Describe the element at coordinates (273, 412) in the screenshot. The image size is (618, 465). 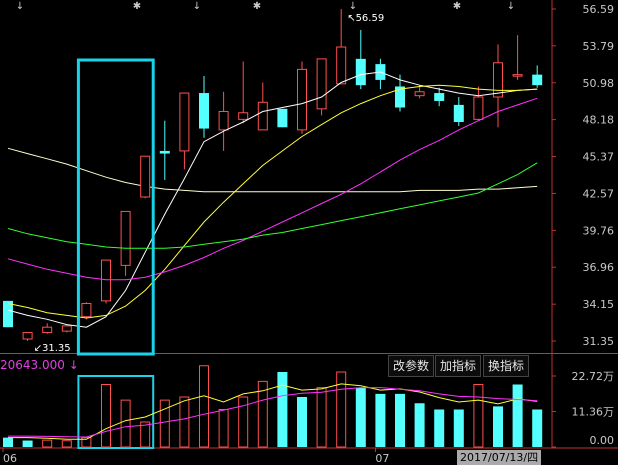
I see `volume-ma10-line` at that location.